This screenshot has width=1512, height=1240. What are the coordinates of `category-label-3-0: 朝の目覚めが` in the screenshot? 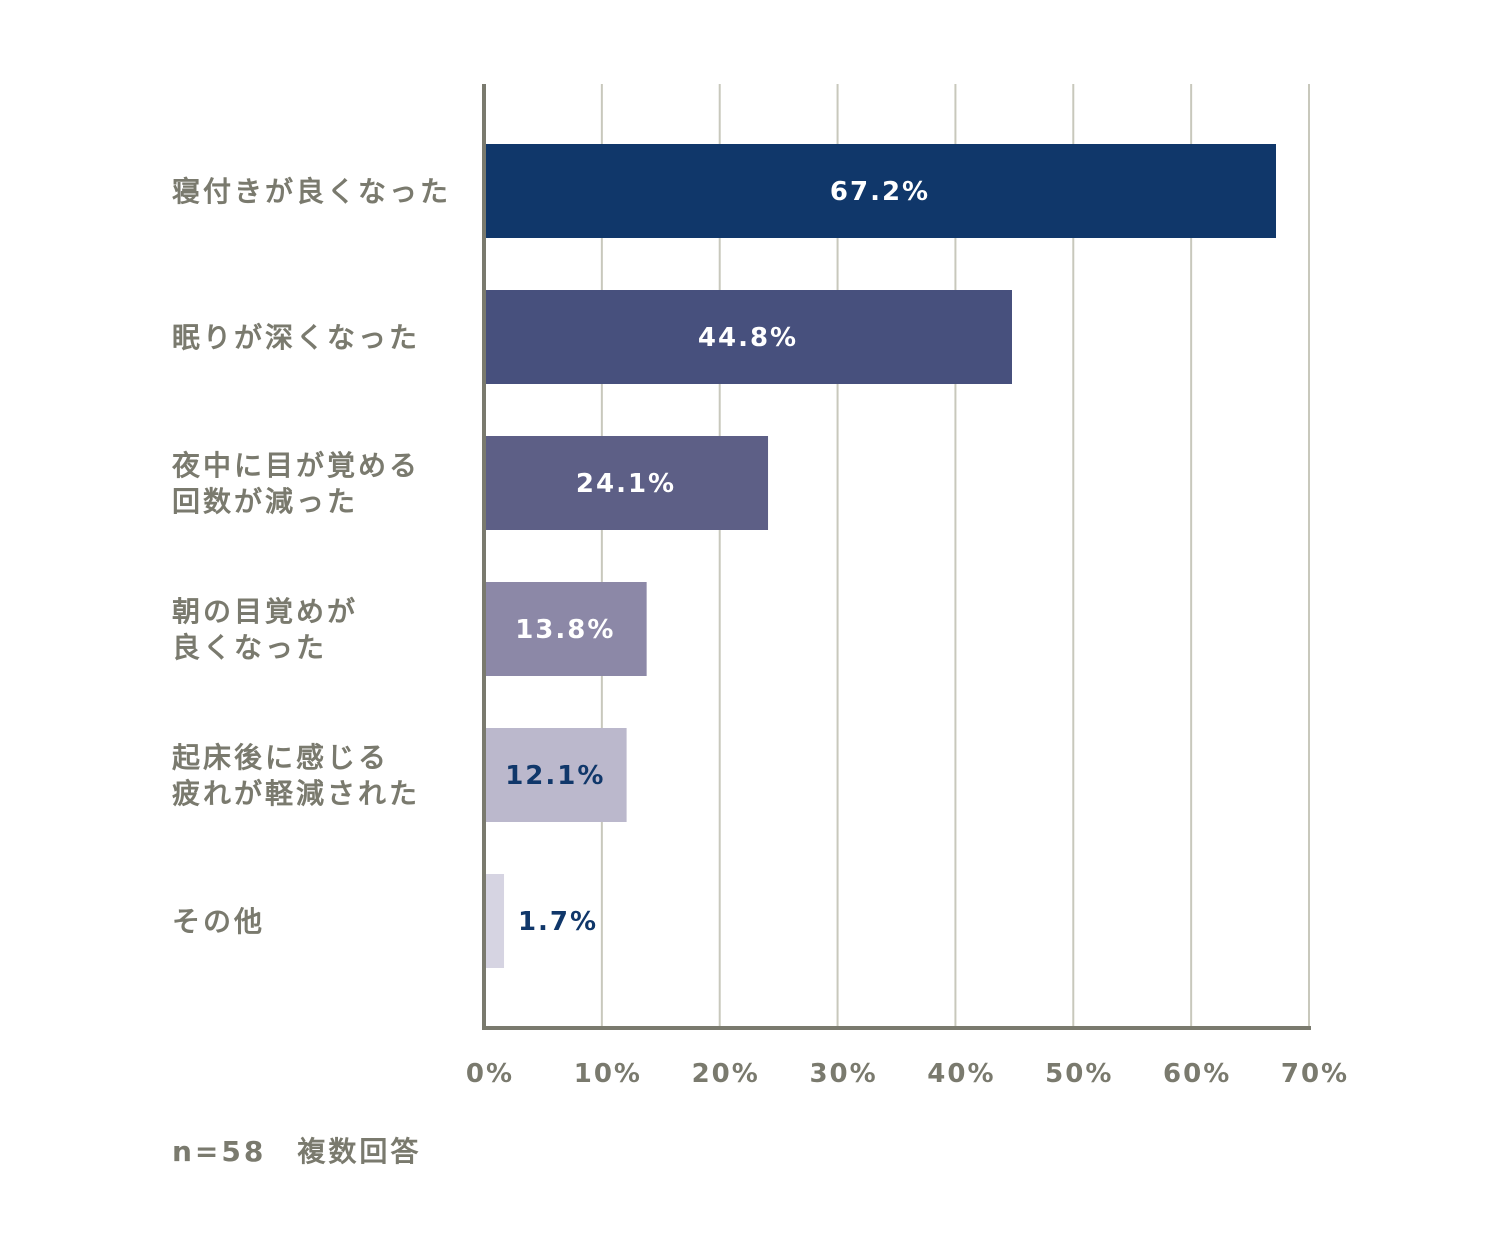 It's located at (265, 611).